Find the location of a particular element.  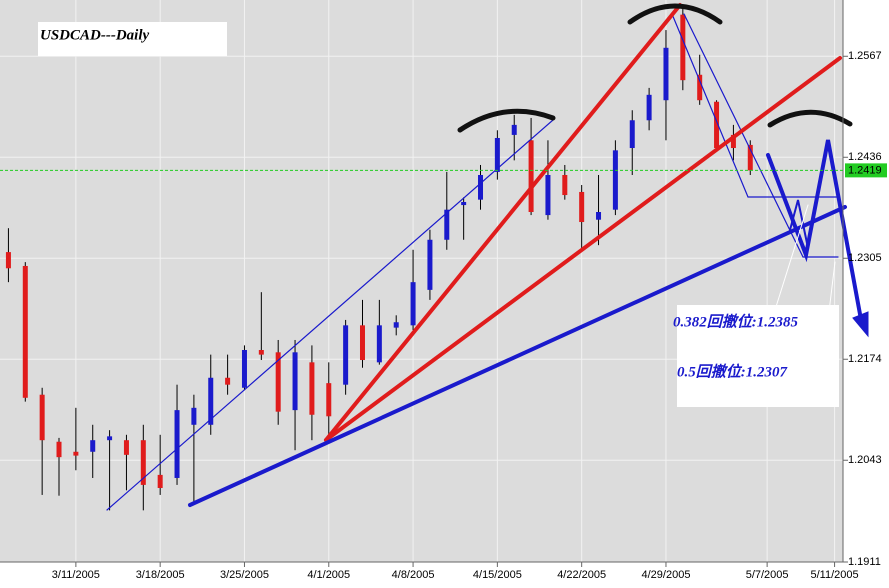

last-price-label: 1.2419 is located at coordinates (865, 170).